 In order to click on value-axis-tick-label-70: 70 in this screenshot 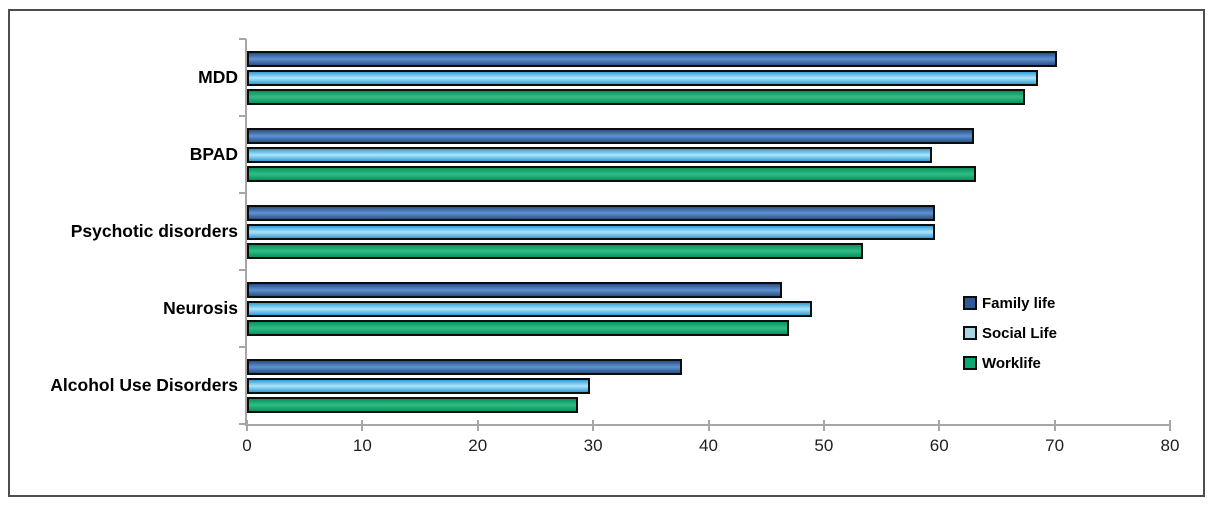, I will do `click(1055, 445)`.